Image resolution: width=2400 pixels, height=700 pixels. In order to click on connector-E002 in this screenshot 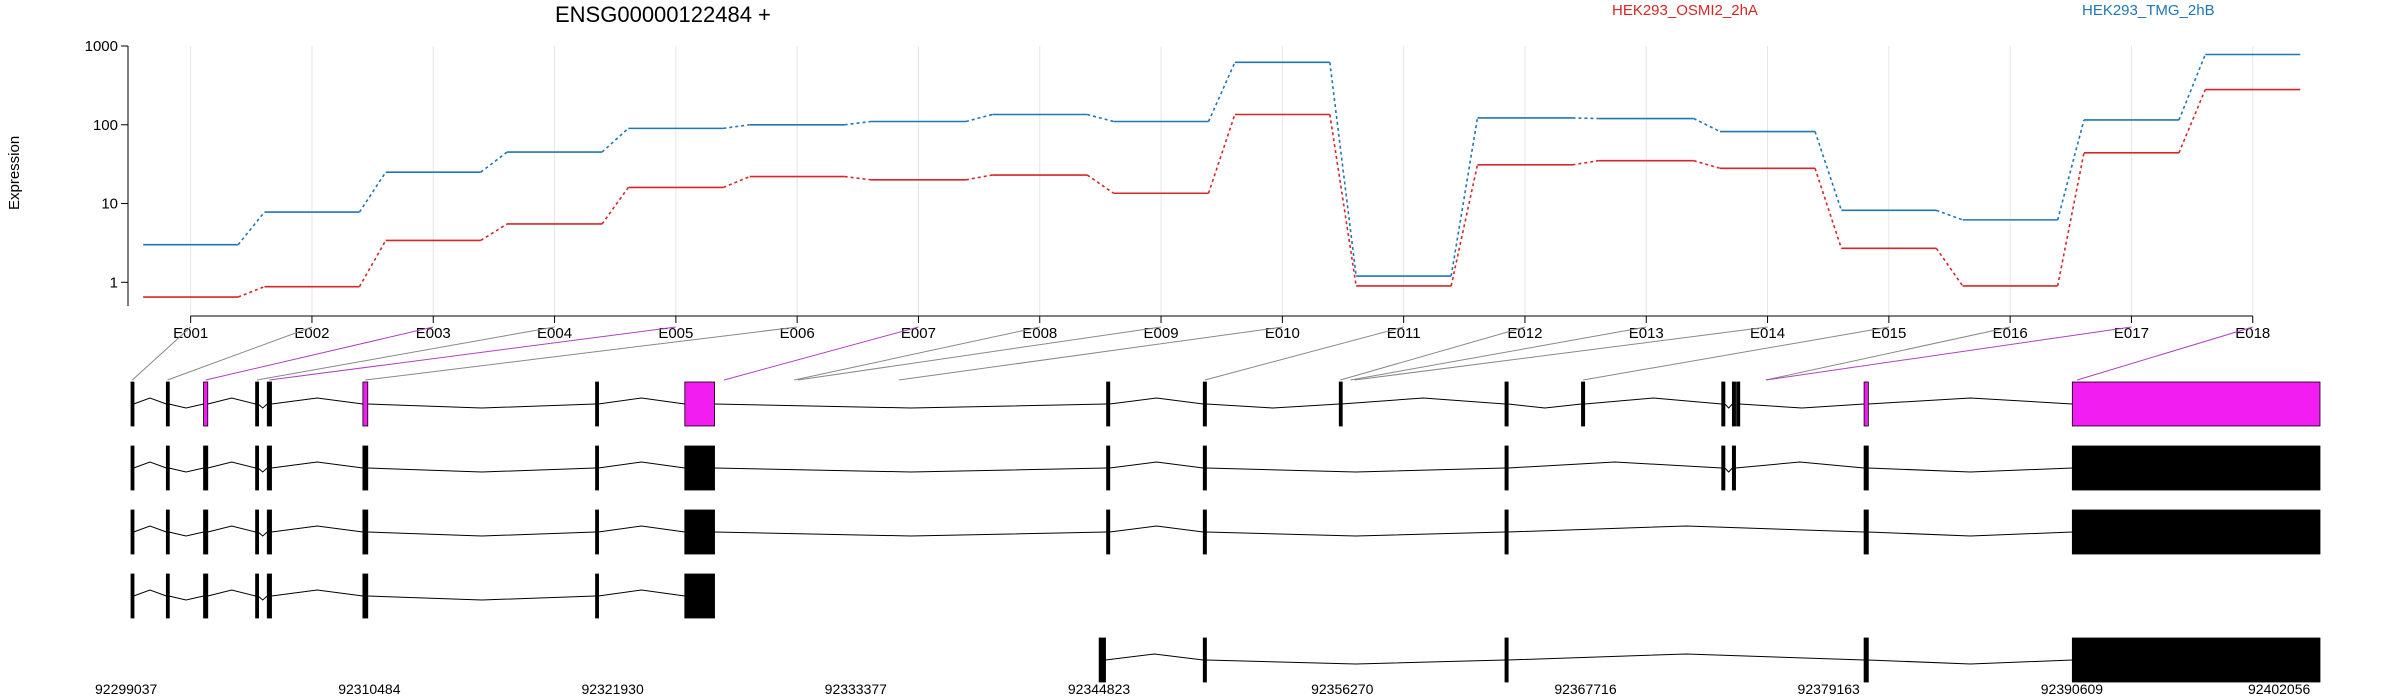, I will do `click(240, 353)`.